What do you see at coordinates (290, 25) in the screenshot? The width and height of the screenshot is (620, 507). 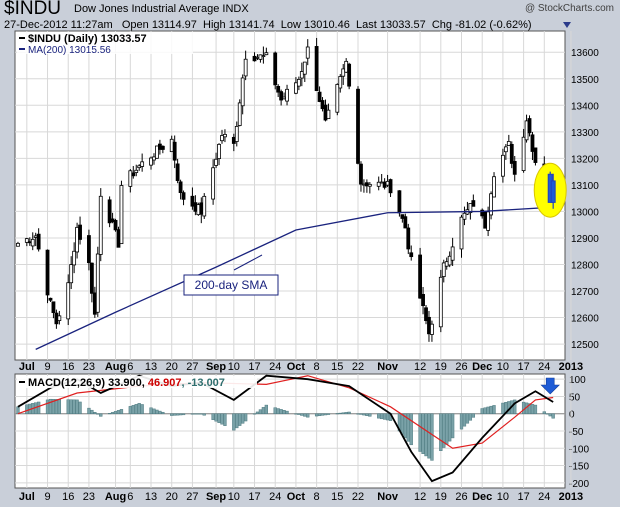 I see `low-label: Low` at bounding box center [290, 25].